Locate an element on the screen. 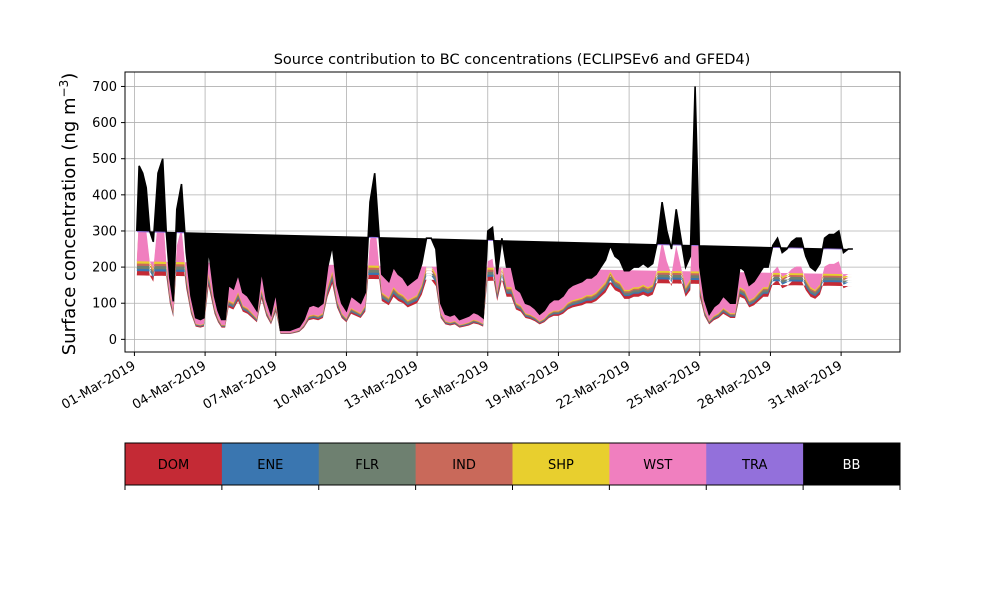 This screenshot has width=1000, height=600. x-tick-label: 13-Mar-2019 is located at coordinates (381, 385).